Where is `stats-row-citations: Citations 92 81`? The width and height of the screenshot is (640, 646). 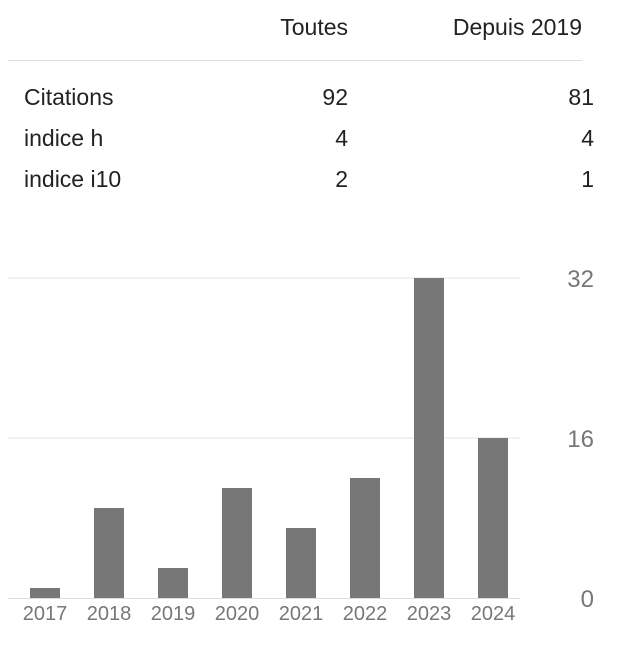
stats-row-citations: Citations 92 81 is located at coordinates (301, 103).